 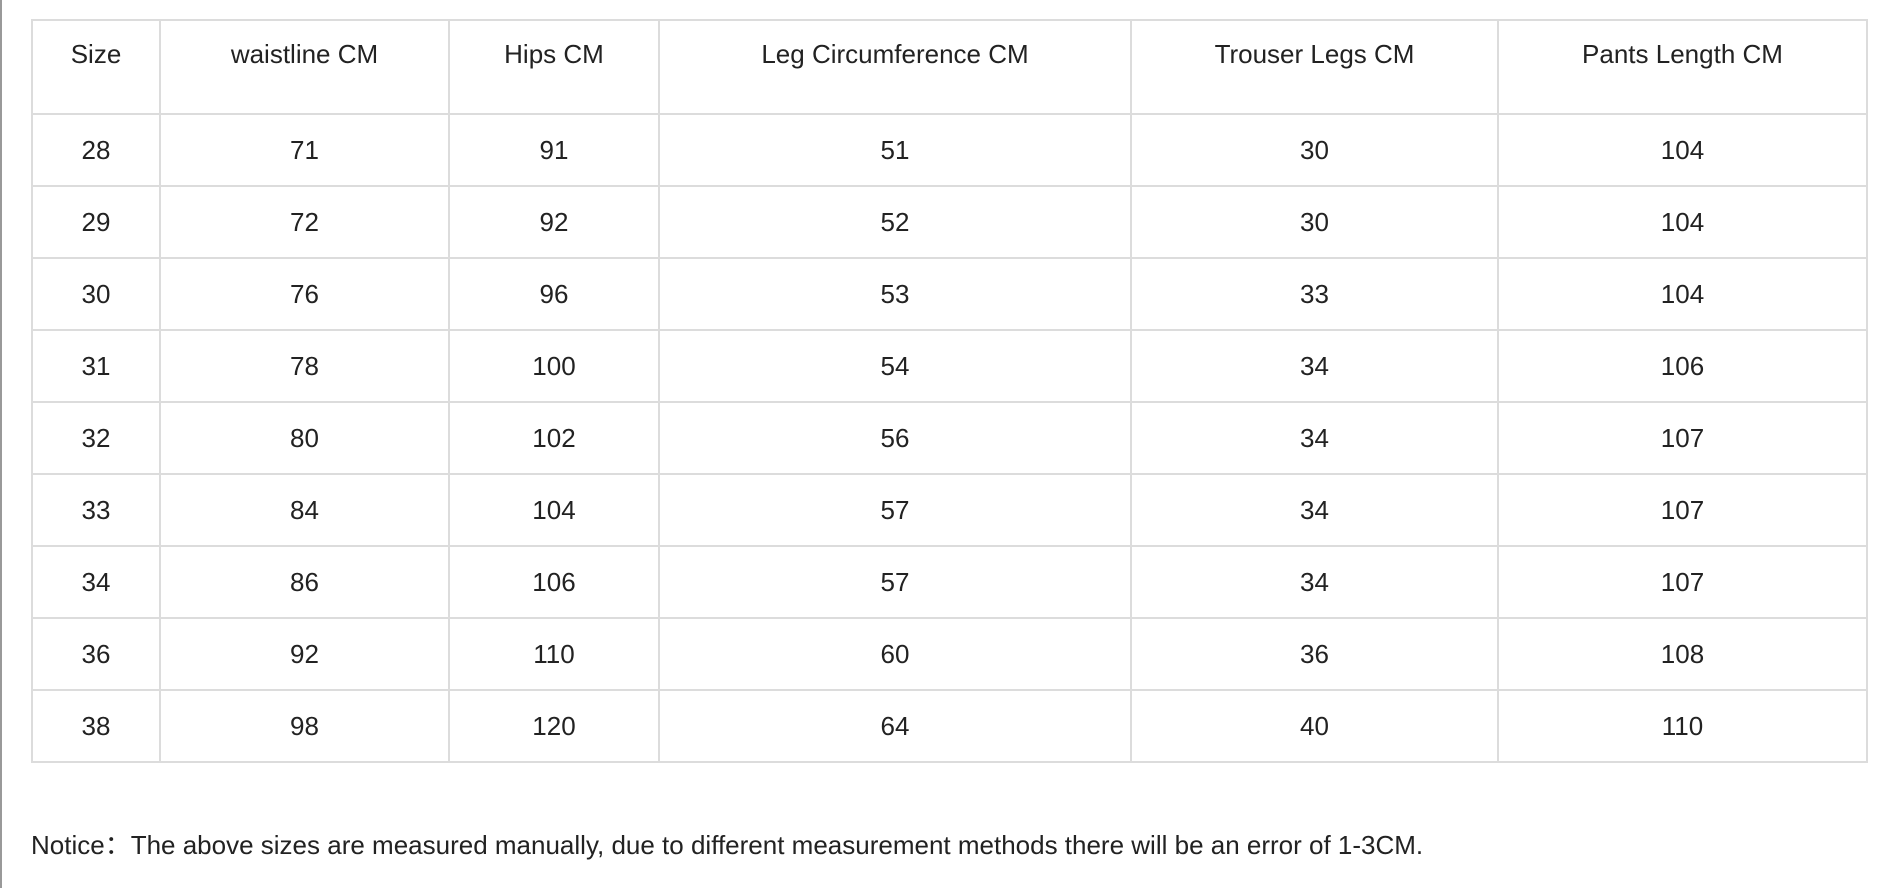 What do you see at coordinates (895, 67) in the screenshot?
I see `header-cell: Leg Circumference CM` at bounding box center [895, 67].